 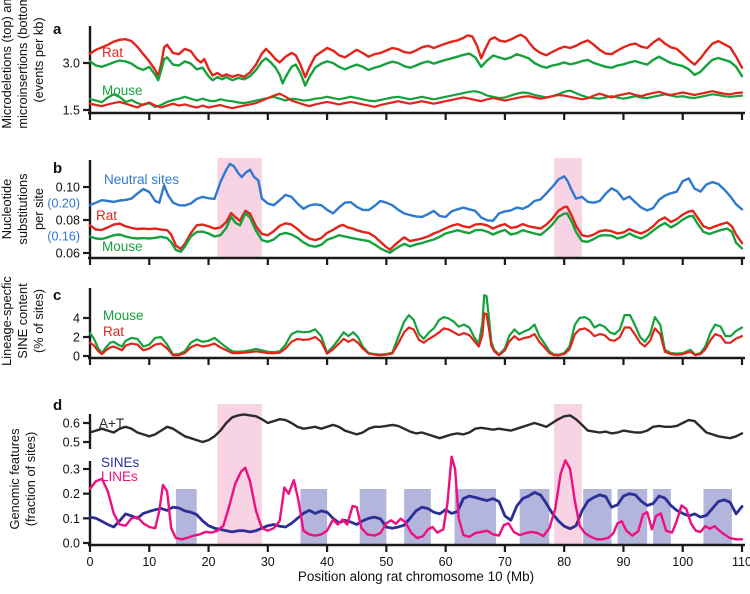 What do you see at coordinates (76, 319) in the screenshot?
I see `y-tick-label: 4` at bounding box center [76, 319].